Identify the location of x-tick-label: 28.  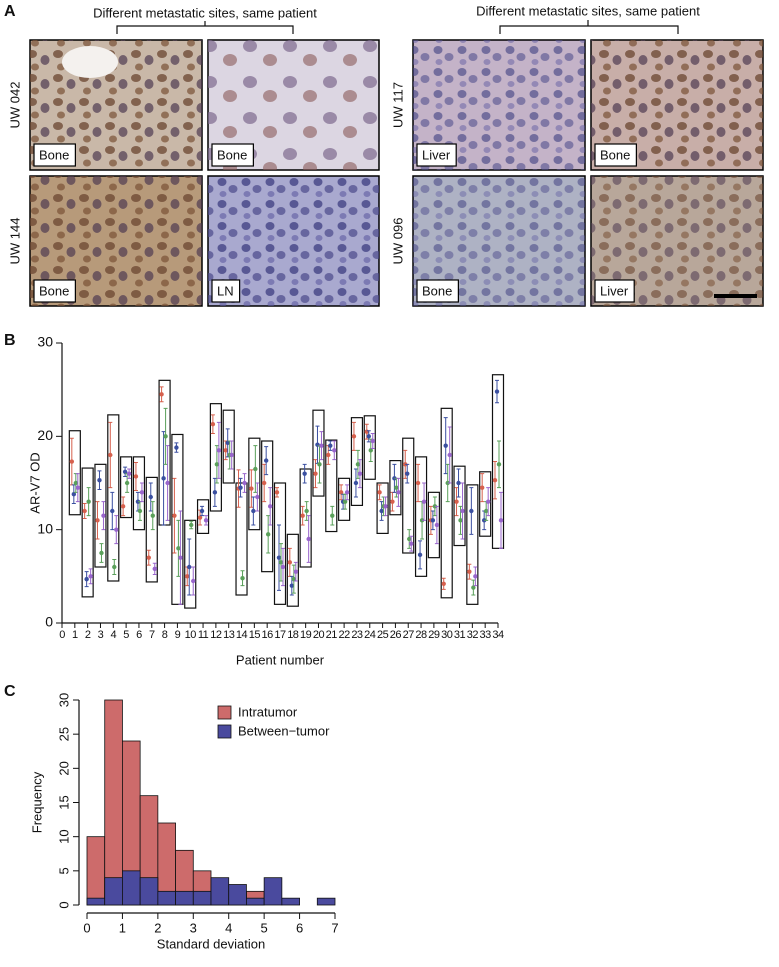
(421, 635).